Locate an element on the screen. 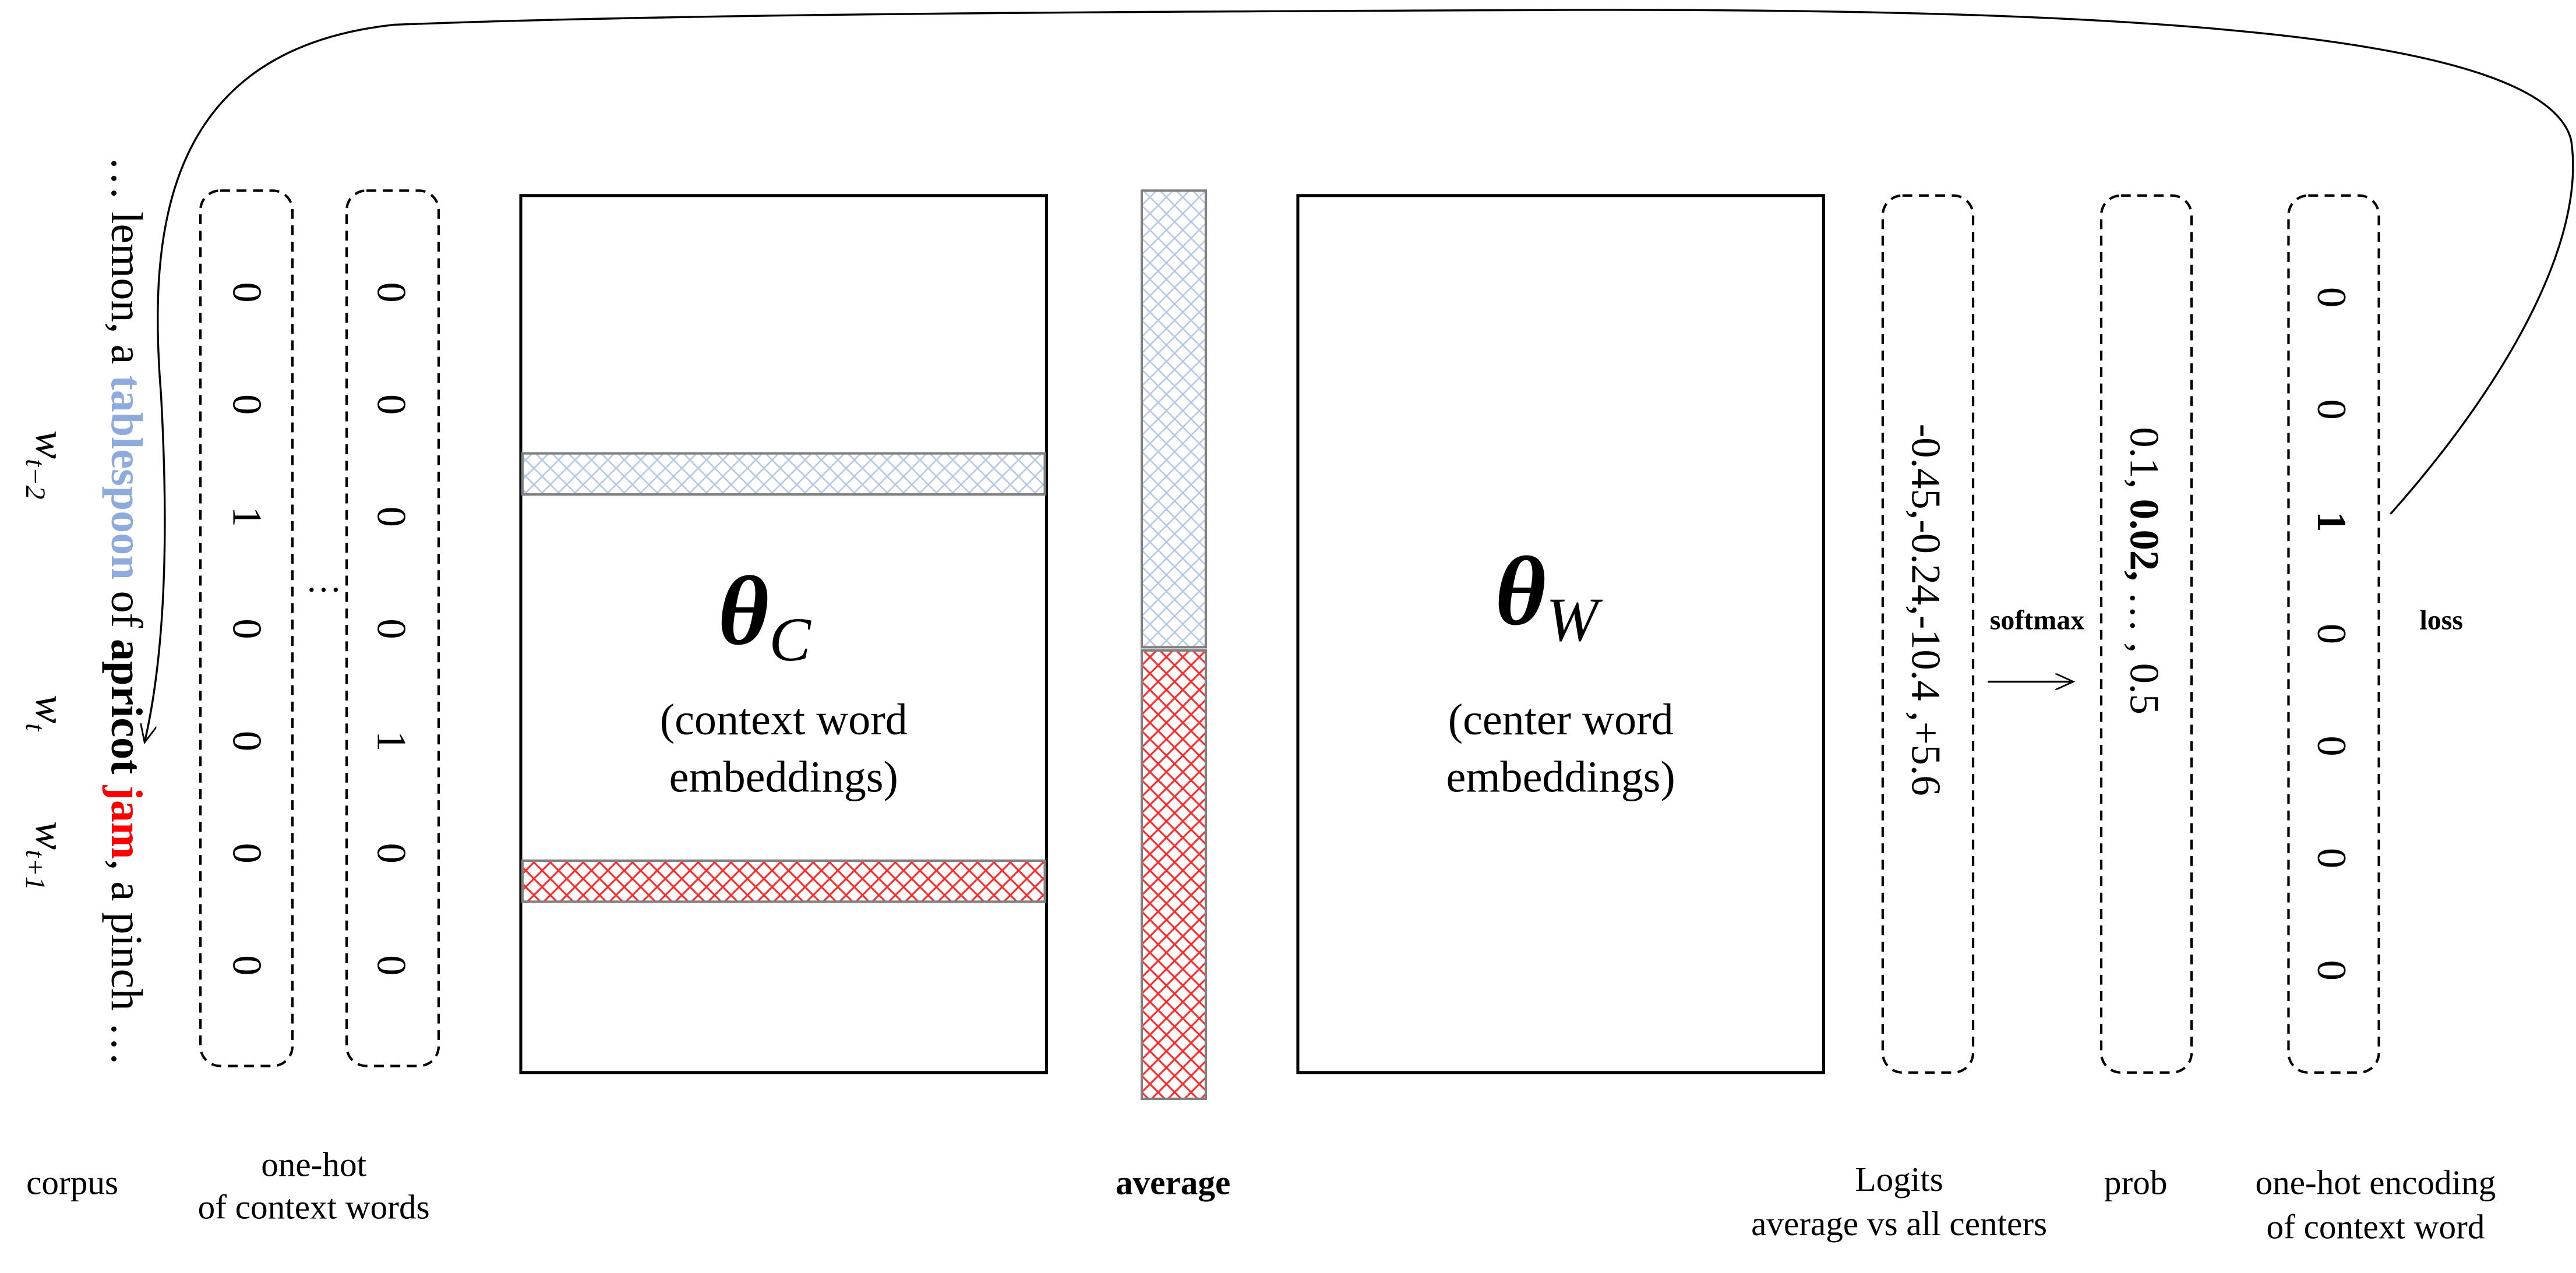 The height and width of the screenshot is (1273, 2576). label-one-hot-line1: one-hot is located at coordinates (314, 1164).